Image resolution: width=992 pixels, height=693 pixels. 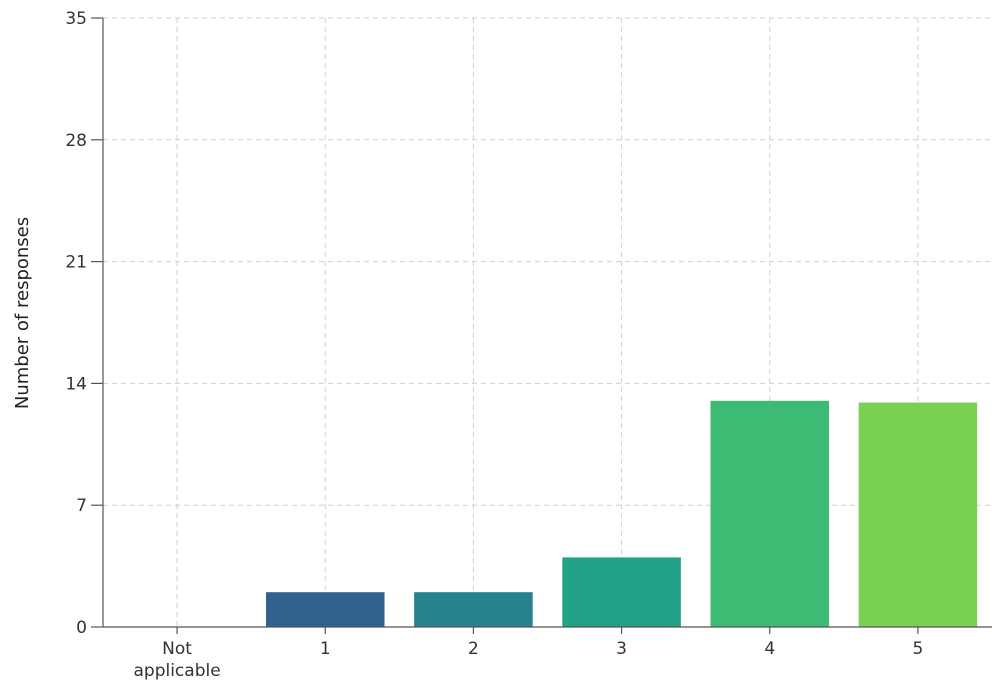 What do you see at coordinates (22, 313) in the screenshot?
I see `y-axis-title: Number of responses` at bounding box center [22, 313].